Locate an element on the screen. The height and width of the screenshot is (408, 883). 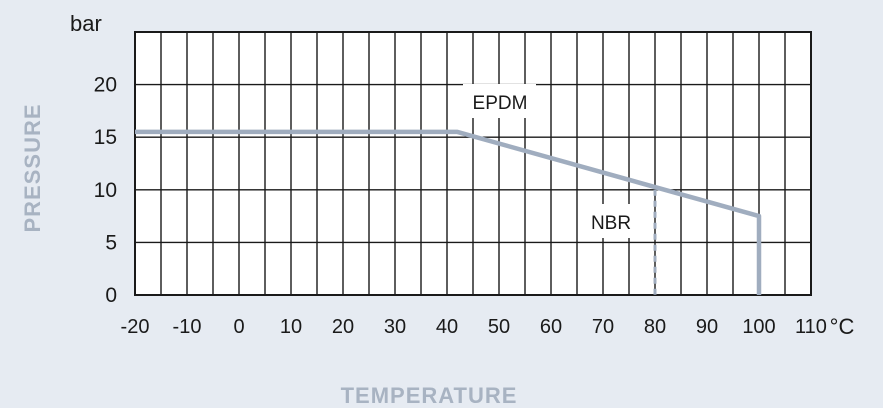
y-tick-labels: 0 5 10 15 20 is located at coordinates (105, 190).